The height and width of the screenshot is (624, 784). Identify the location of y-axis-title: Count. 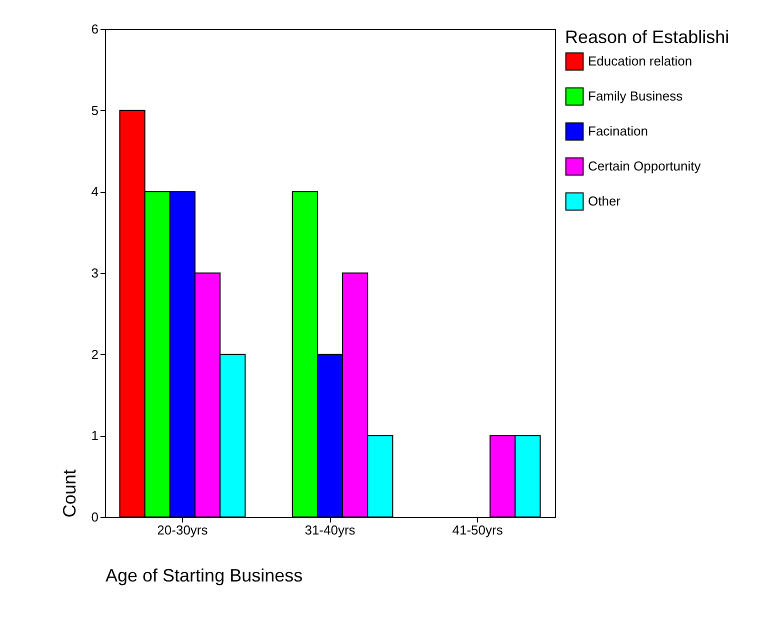
(69, 493).